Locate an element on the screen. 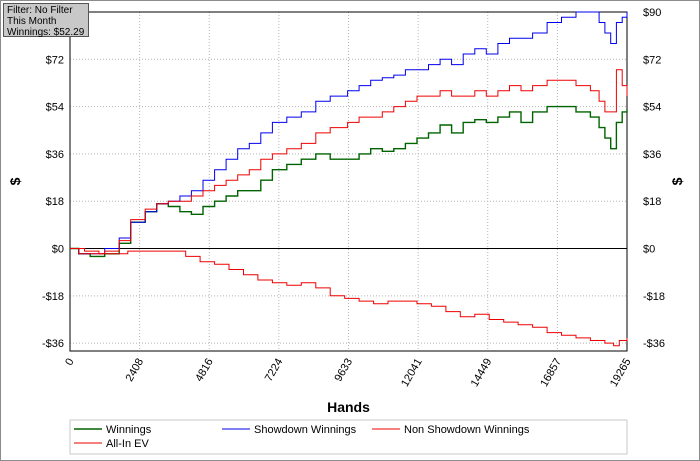  y-tick-label-right: -$18 is located at coordinates (654, 297).